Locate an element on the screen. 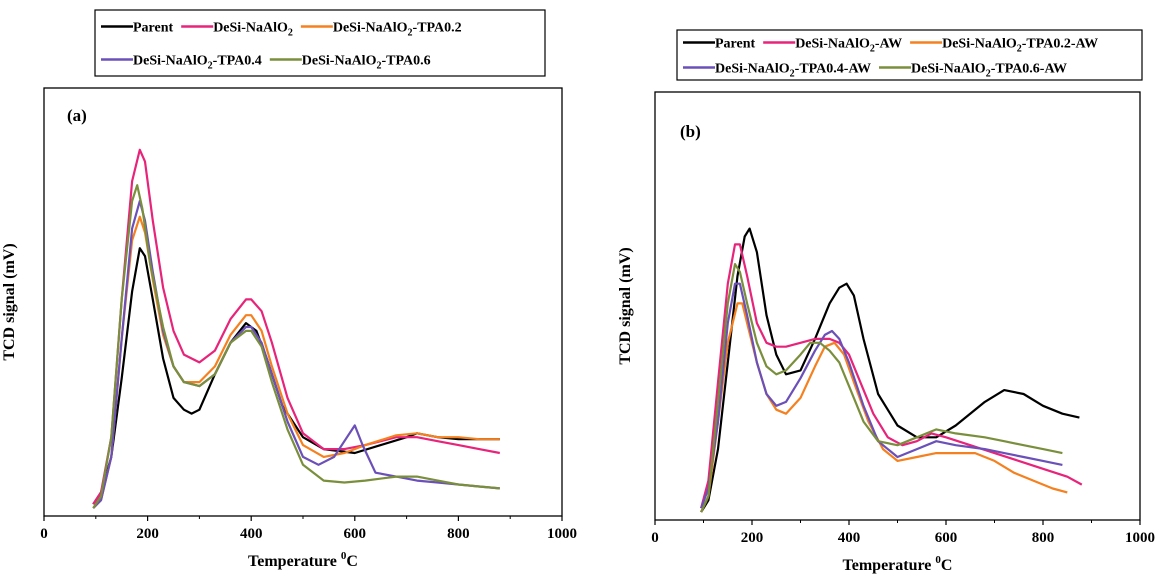 This screenshot has height=583, width=1158. panel-label: (a) is located at coordinates (77, 115).